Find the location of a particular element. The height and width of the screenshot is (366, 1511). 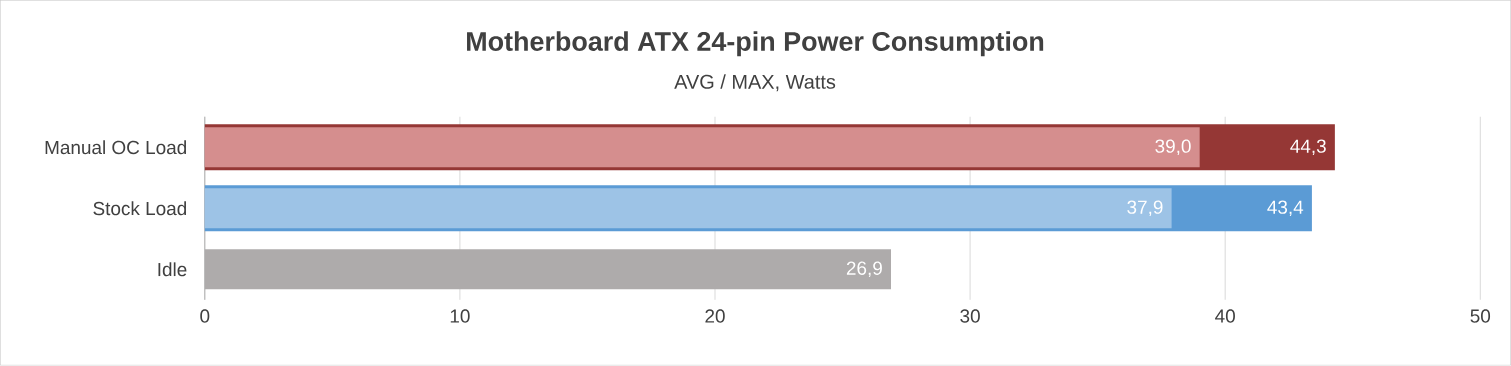

chart-title: Motherboard ATX 24-pin Power Consumption is located at coordinates (755, 44).